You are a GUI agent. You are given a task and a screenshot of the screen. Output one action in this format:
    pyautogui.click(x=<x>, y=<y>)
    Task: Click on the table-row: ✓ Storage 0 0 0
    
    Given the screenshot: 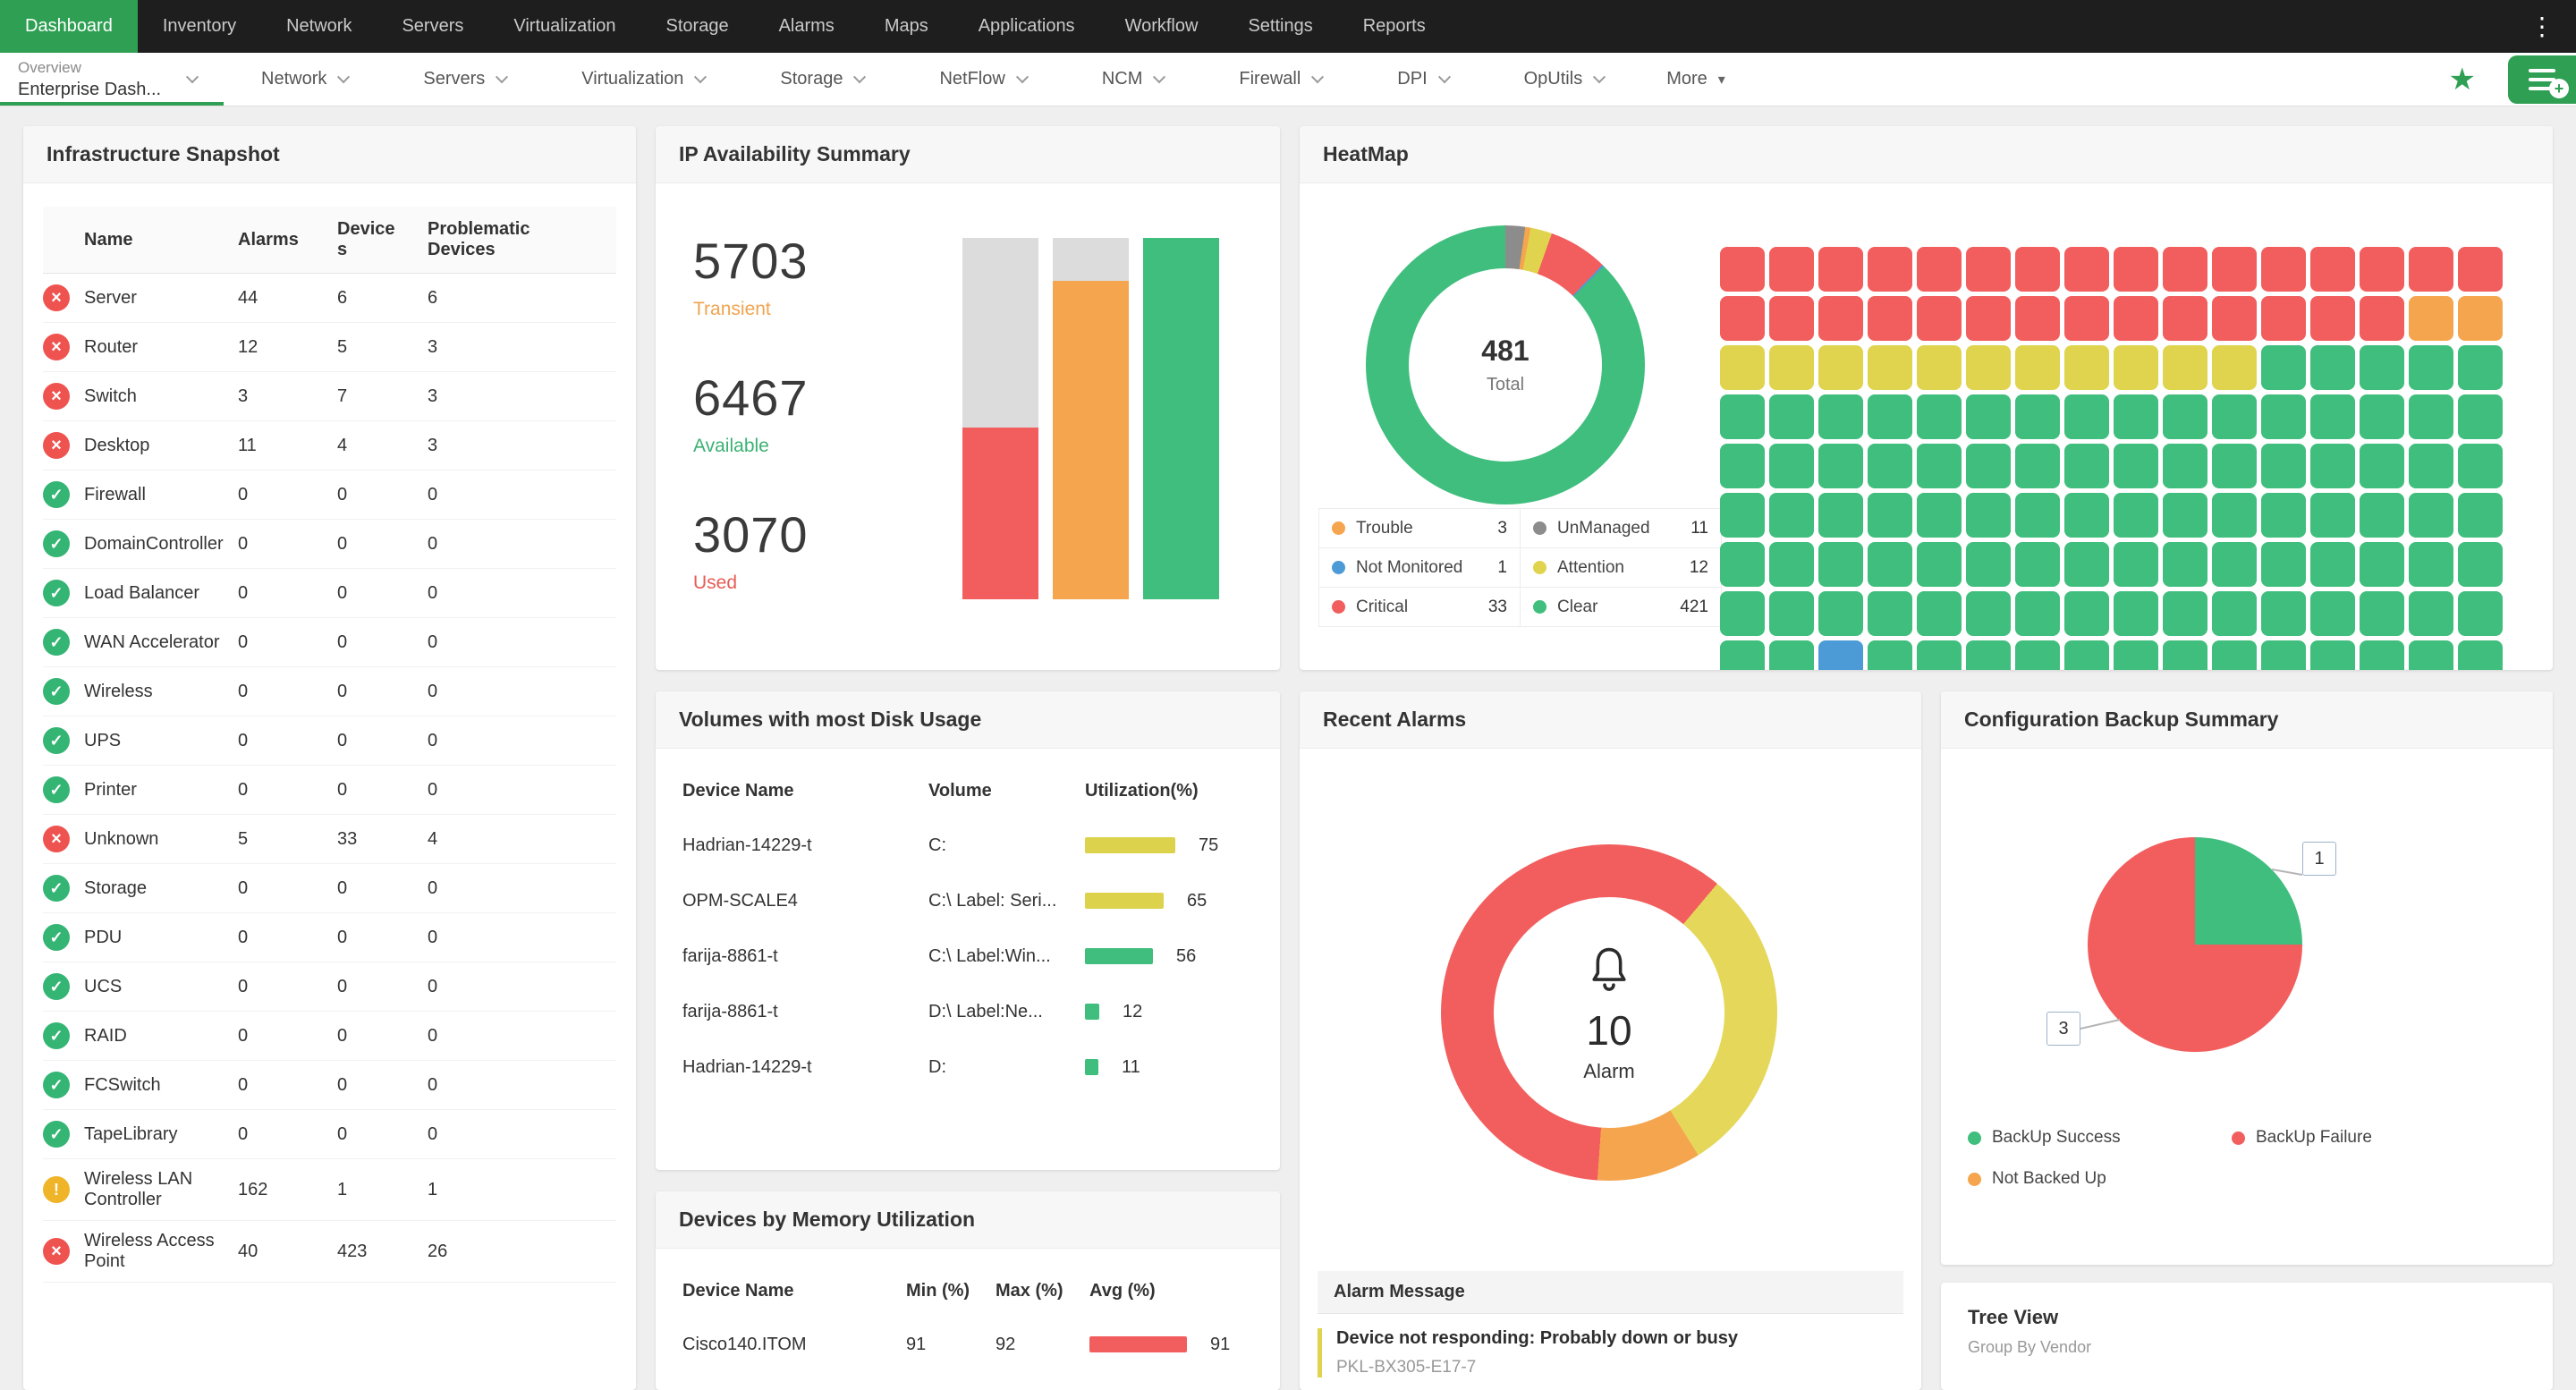 What is the action you would take?
    pyautogui.click(x=329, y=888)
    